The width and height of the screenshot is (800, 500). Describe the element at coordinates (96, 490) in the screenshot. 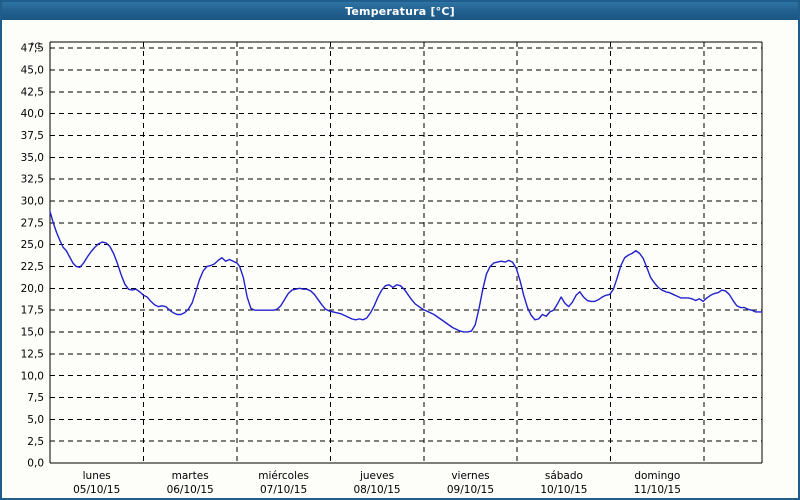

I see `x-axis-date-label: 05/10/15` at that location.